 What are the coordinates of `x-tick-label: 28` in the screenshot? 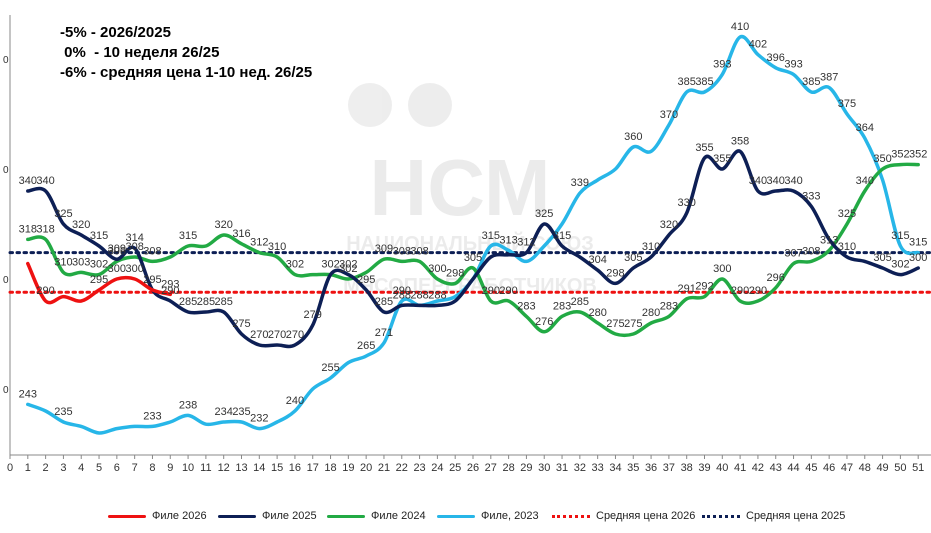 It's located at (508, 468).